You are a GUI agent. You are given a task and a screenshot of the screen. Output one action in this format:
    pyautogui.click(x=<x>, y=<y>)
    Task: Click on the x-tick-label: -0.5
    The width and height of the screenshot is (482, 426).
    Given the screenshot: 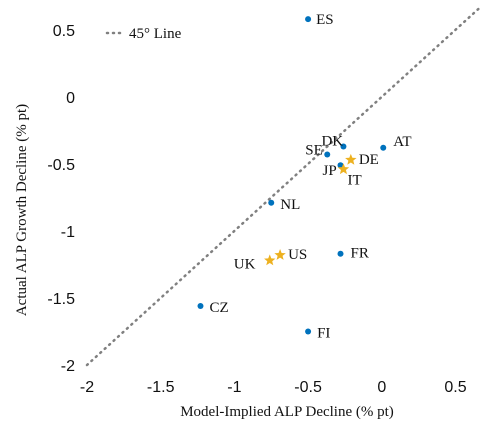 What is the action you would take?
    pyautogui.click(x=308, y=387)
    